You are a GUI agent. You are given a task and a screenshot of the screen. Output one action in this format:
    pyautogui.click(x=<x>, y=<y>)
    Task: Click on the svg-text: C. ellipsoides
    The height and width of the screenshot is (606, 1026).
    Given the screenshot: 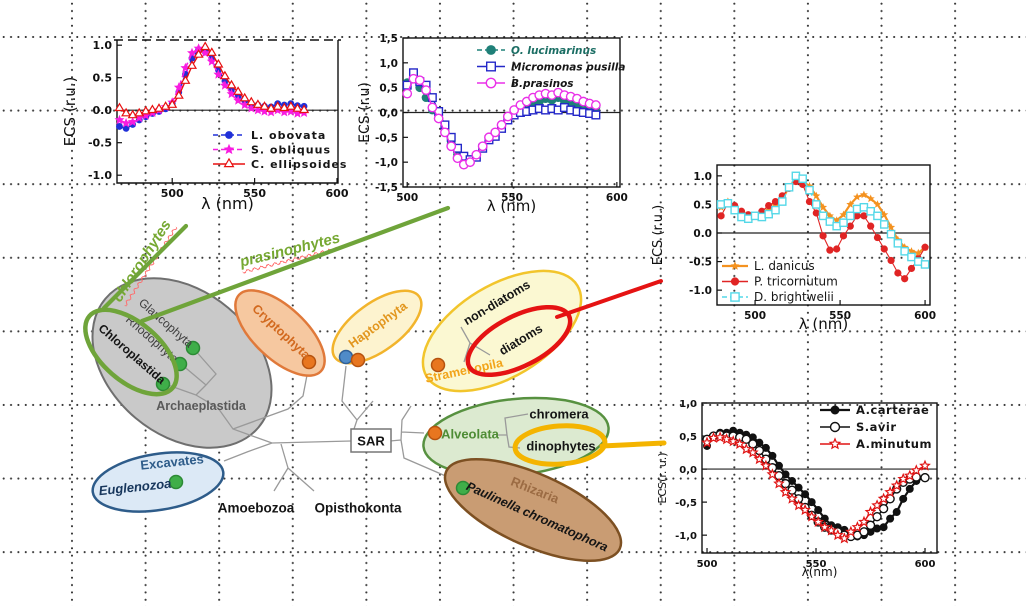 What is the action you would take?
    pyautogui.click(x=299, y=164)
    